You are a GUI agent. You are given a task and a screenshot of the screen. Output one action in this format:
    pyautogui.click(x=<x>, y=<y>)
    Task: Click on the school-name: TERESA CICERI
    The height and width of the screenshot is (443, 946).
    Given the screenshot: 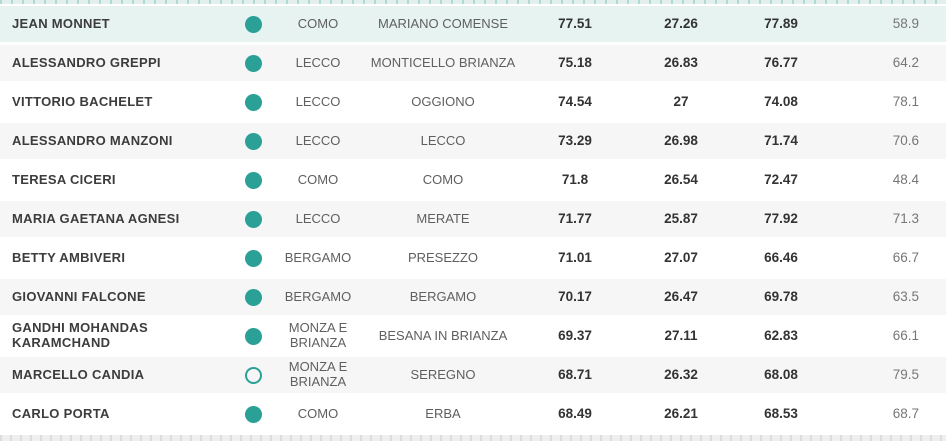 What is the action you would take?
    pyautogui.click(x=64, y=179)
    